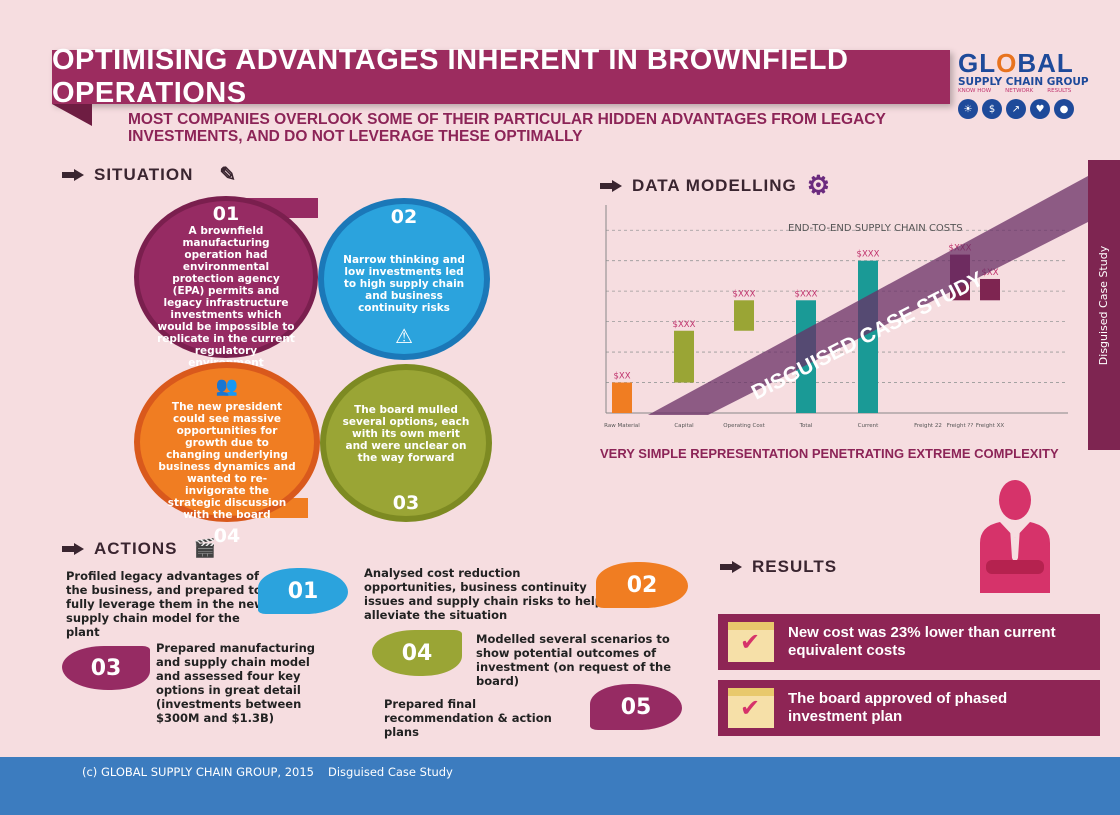  Describe the element at coordinates (636, 707) in the screenshot. I see `action-badge-05: 05` at that location.